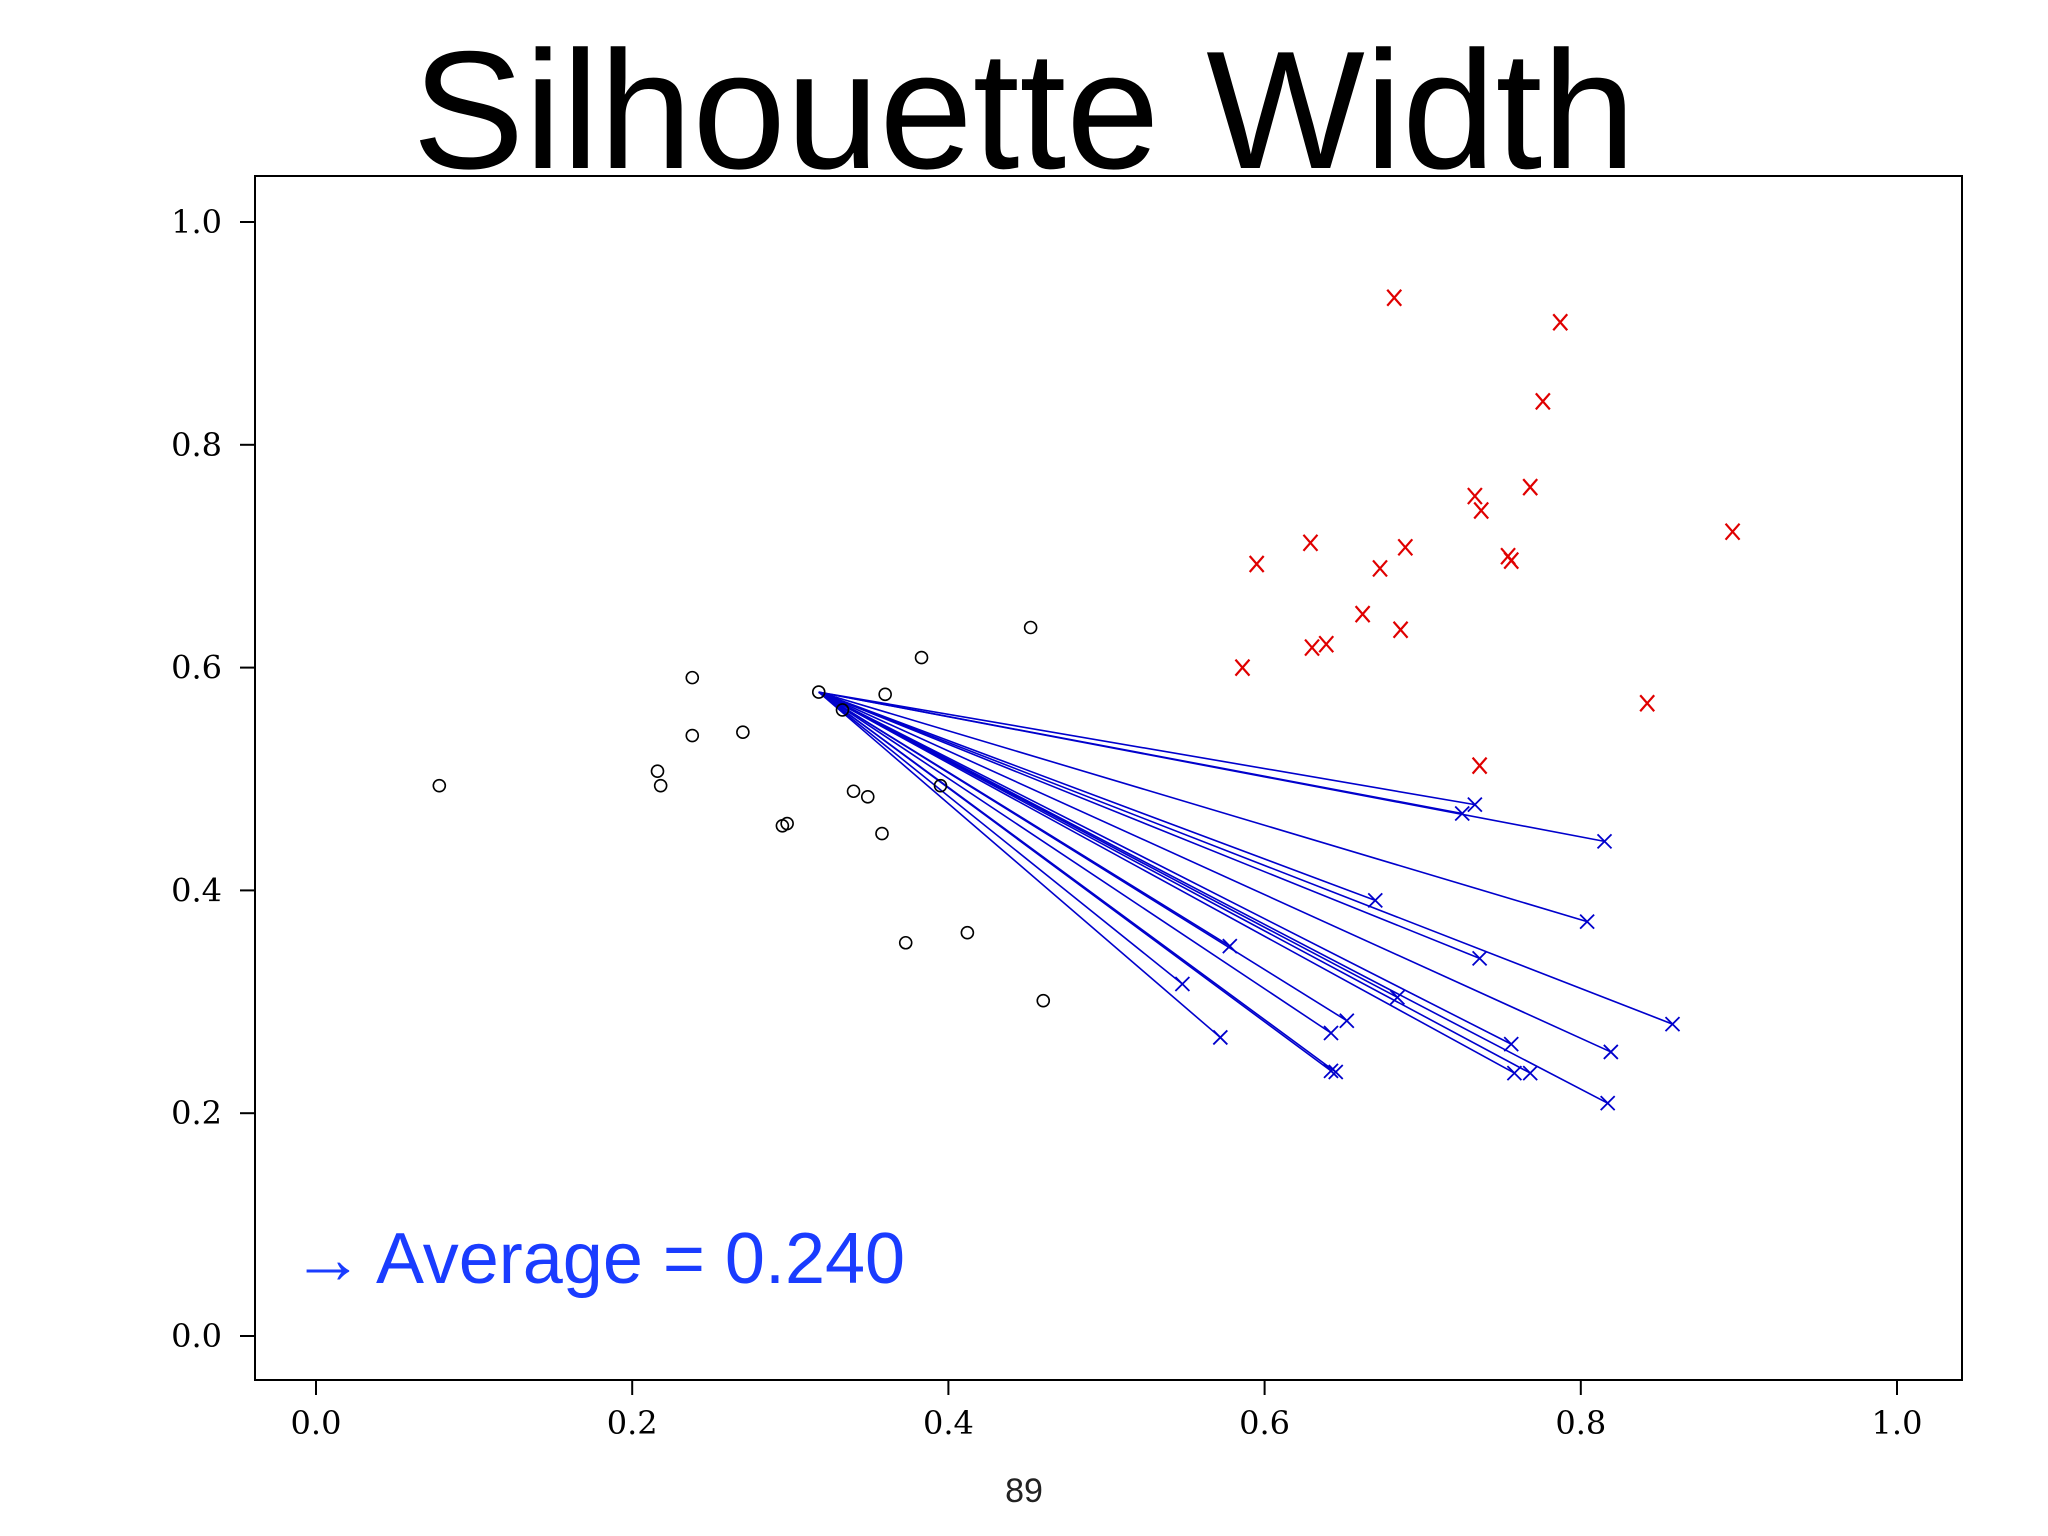 Image resolution: width=2048 pixels, height=1536 pixels. What do you see at coordinates (328, 1259) in the screenshot?
I see `average-arrow: →` at bounding box center [328, 1259].